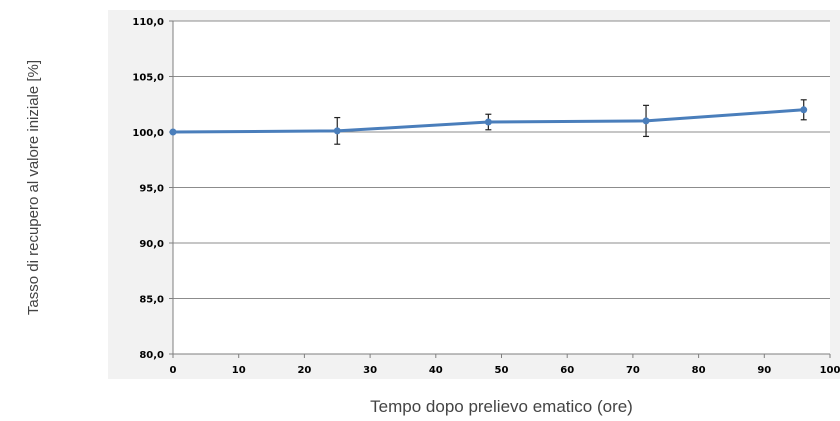 The width and height of the screenshot is (840, 421). I want to click on x-tick-label: 90, so click(764, 370).